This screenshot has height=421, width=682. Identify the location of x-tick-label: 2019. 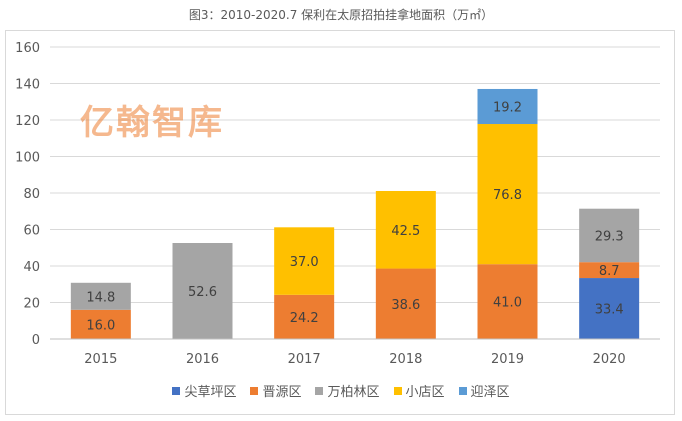
(507, 359).